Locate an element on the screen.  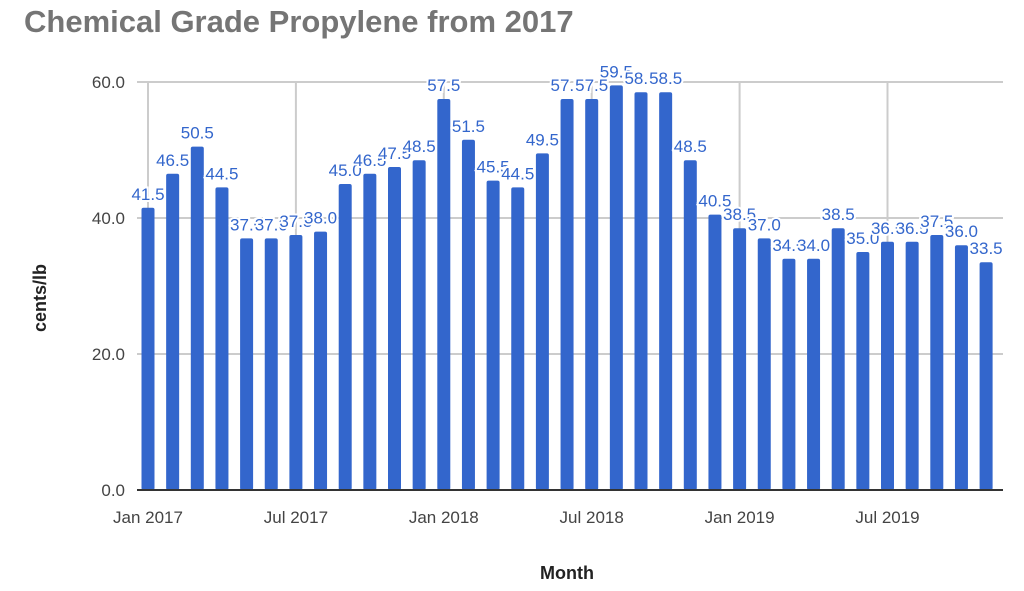
x-tick-label: Jan 2019 is located at coordinates (740, 517).